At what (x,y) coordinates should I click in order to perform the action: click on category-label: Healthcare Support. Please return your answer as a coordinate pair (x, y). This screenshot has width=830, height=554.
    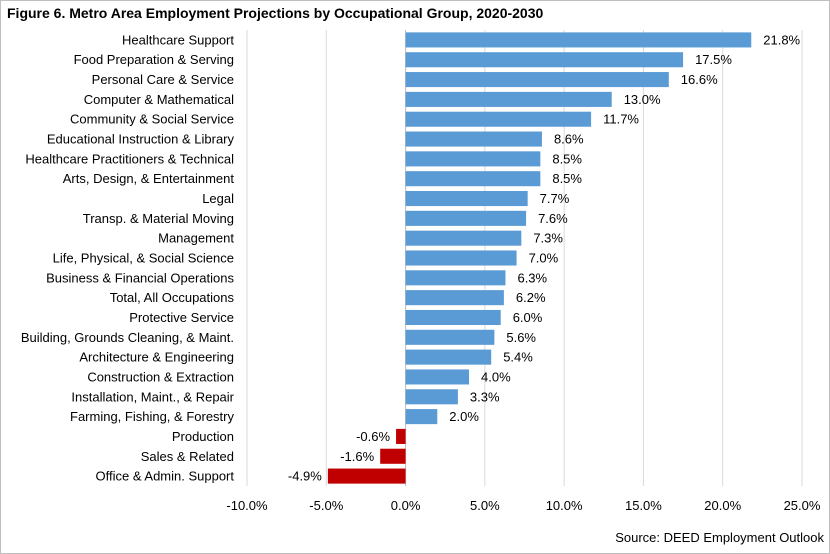
    Looking at the image, I should click on (178, 39).